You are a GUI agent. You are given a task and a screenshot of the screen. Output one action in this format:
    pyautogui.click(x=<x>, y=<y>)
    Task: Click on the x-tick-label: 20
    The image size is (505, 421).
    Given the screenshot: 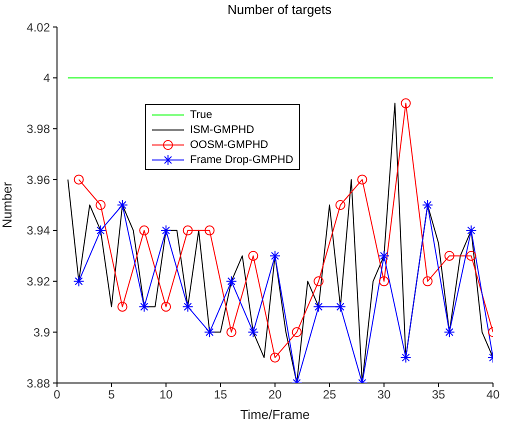 What is the action you would take?
    pyautogui.click(x=275, y=395)
    